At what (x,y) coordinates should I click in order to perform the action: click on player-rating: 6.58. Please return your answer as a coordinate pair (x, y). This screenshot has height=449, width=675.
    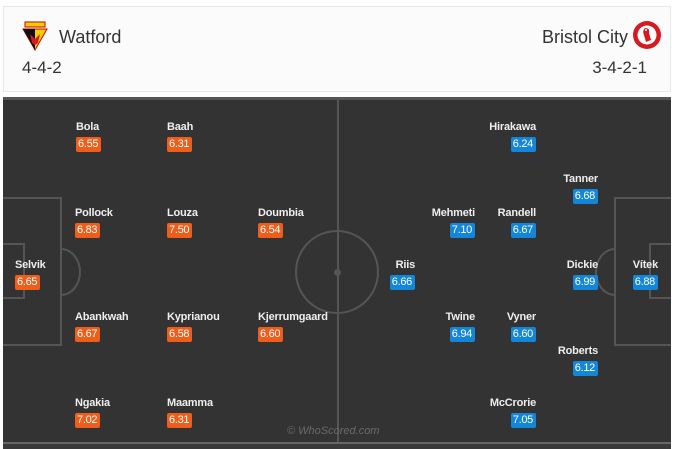
    Looking at the image, I should click on (180, 334).